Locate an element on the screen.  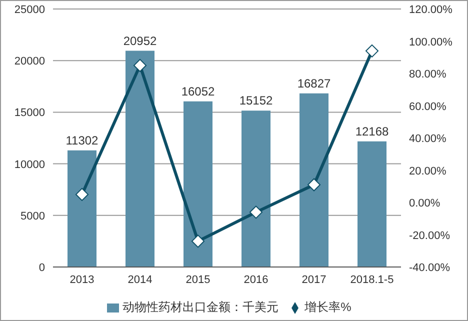
y-tick-label: 15000 is located at coordinates (29, 113).